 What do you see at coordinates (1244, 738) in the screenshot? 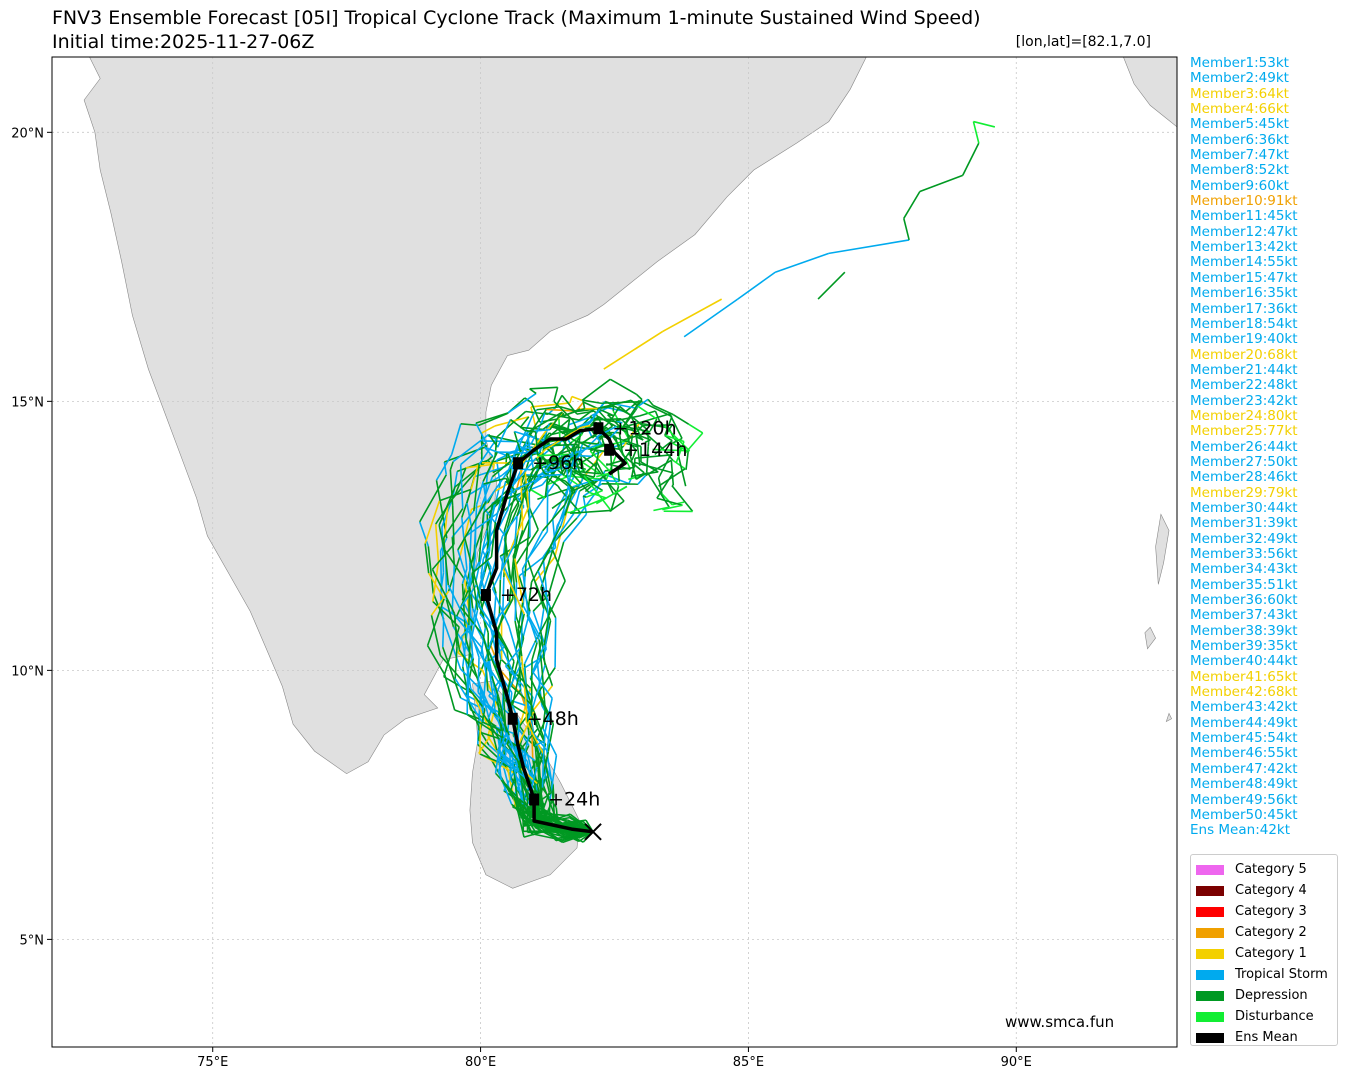
I see `member-wind-entry: Member45:54kt` at bounding box center [1244, 738].